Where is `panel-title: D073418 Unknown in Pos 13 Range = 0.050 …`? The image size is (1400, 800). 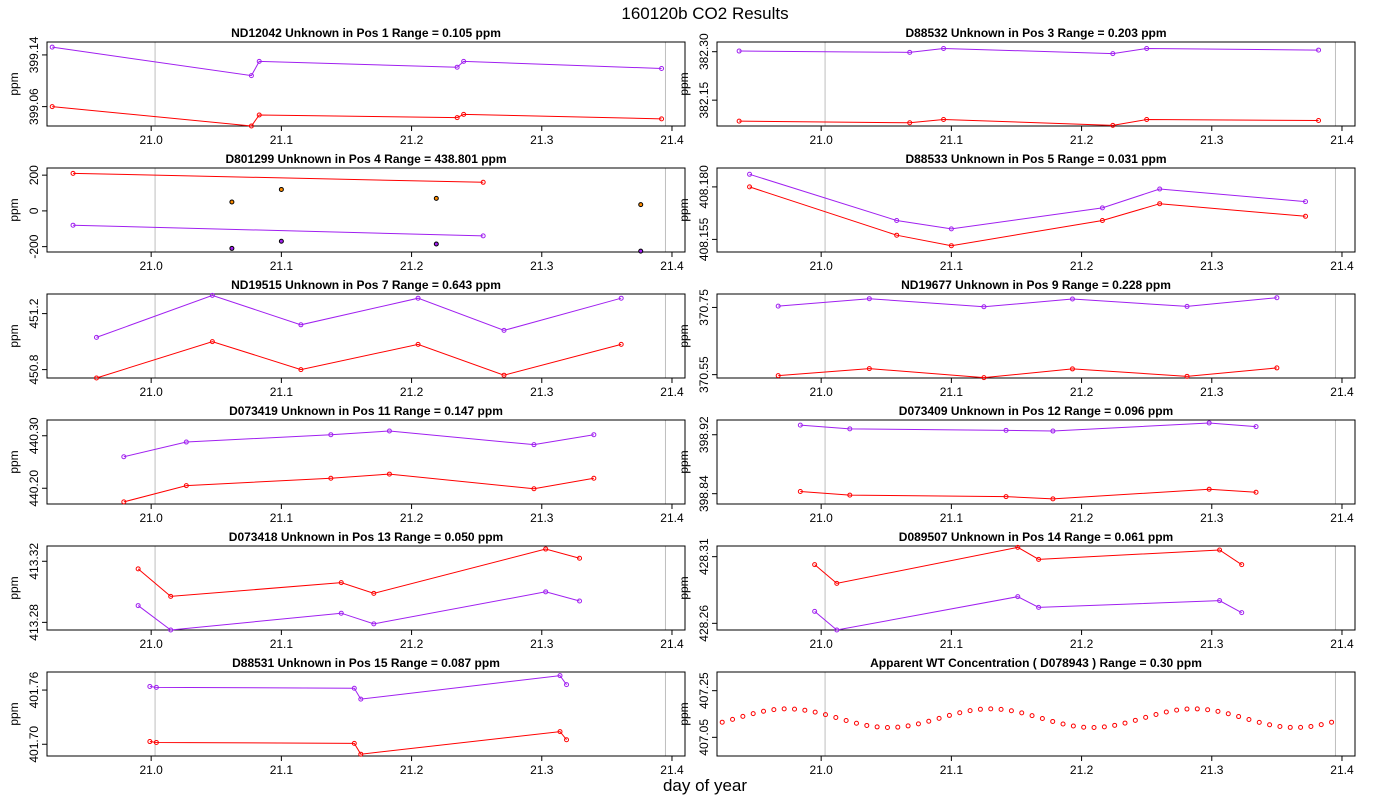
panel-title: D073418 Unknown in Pos 13 Range = 0.050 … is located at coordinates (366, 537).